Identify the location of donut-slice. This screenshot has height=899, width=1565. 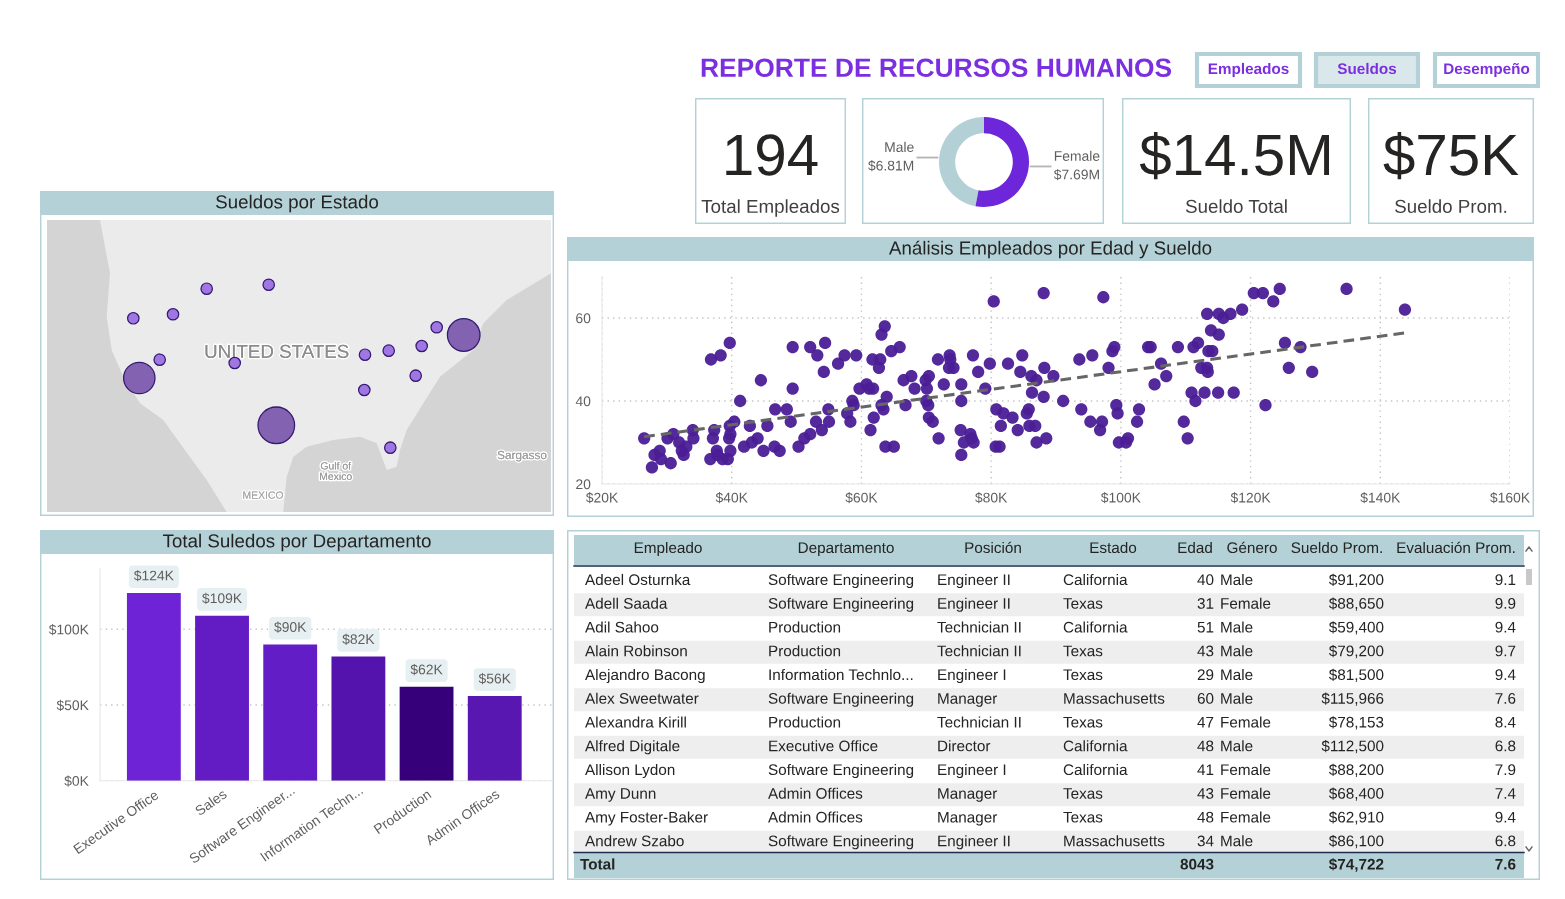
(961, 162).